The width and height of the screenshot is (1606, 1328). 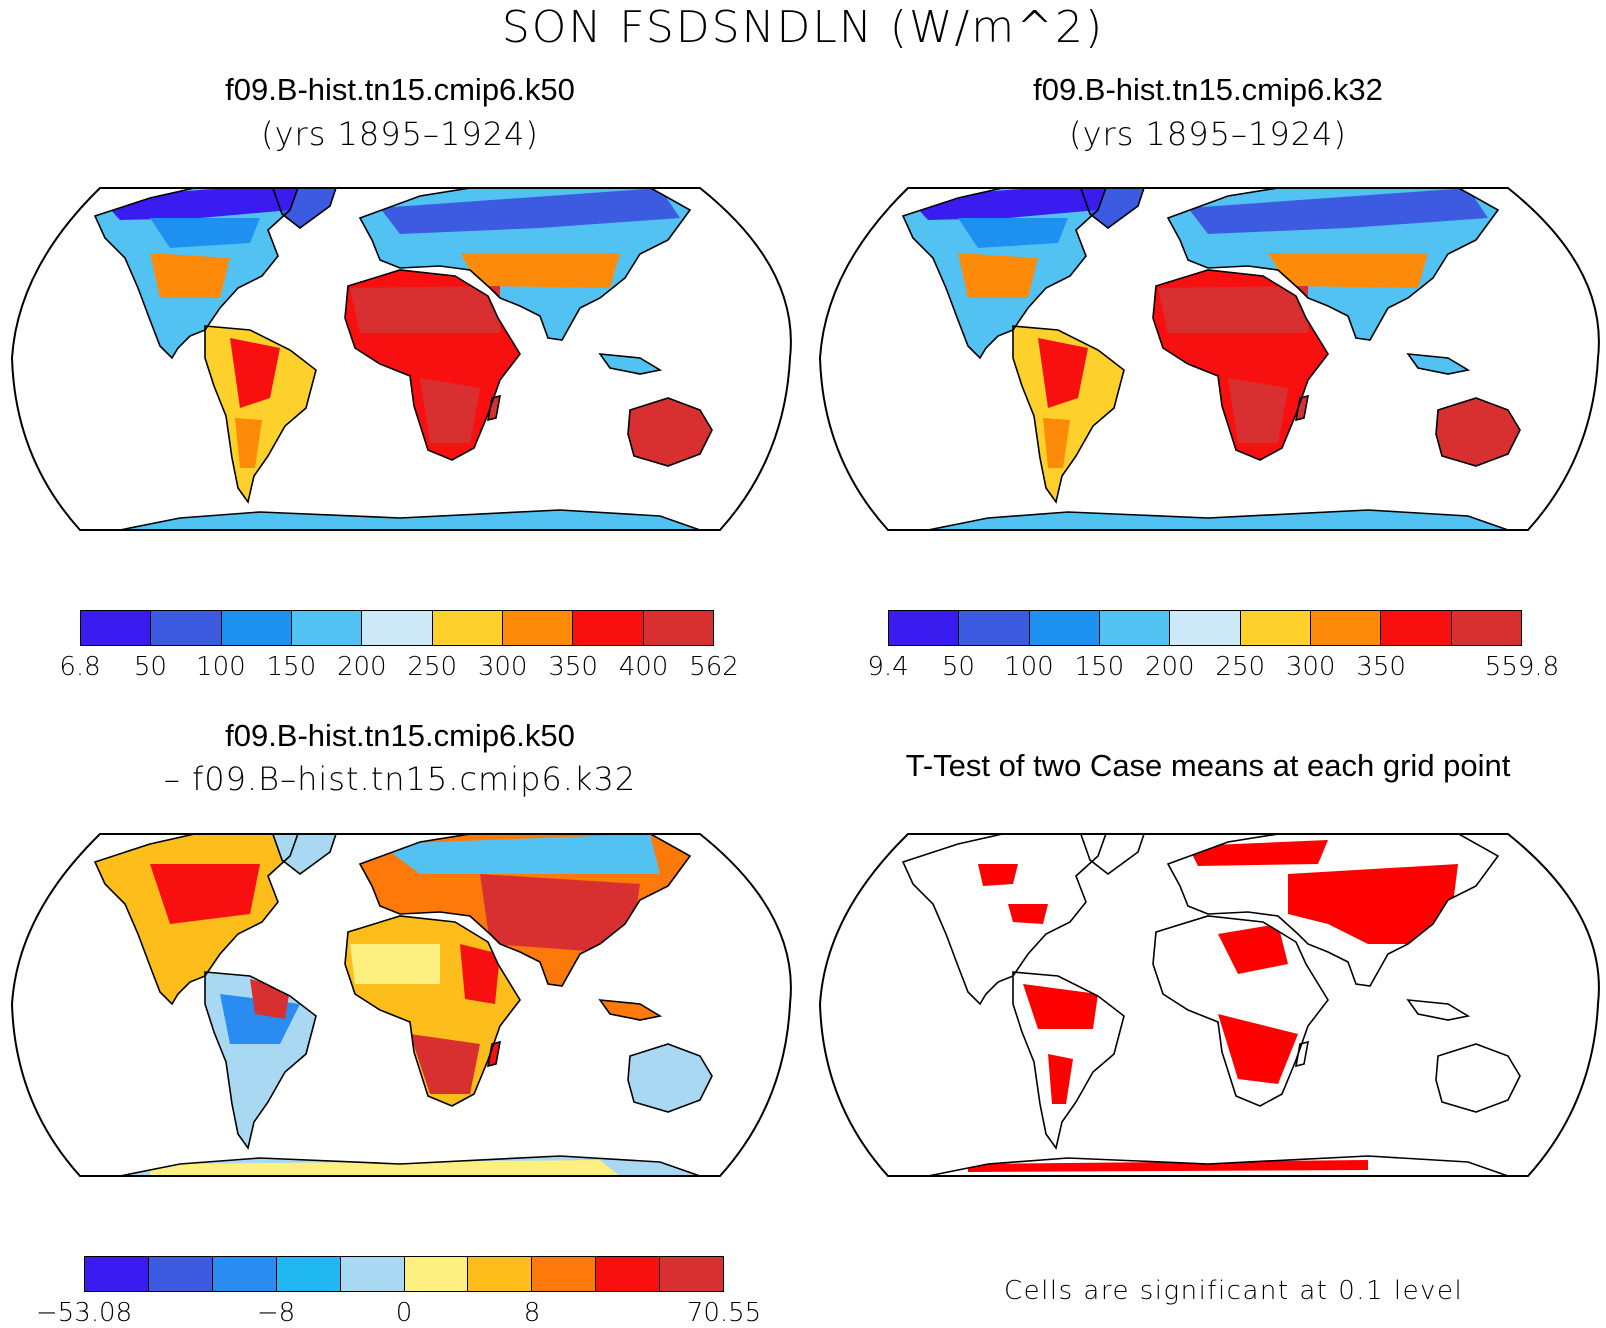 What do you see at coordinates (80, 667) in the screenshot?
I see `colorbar-tick-label: 6.8` at bounding box center [80, 667].